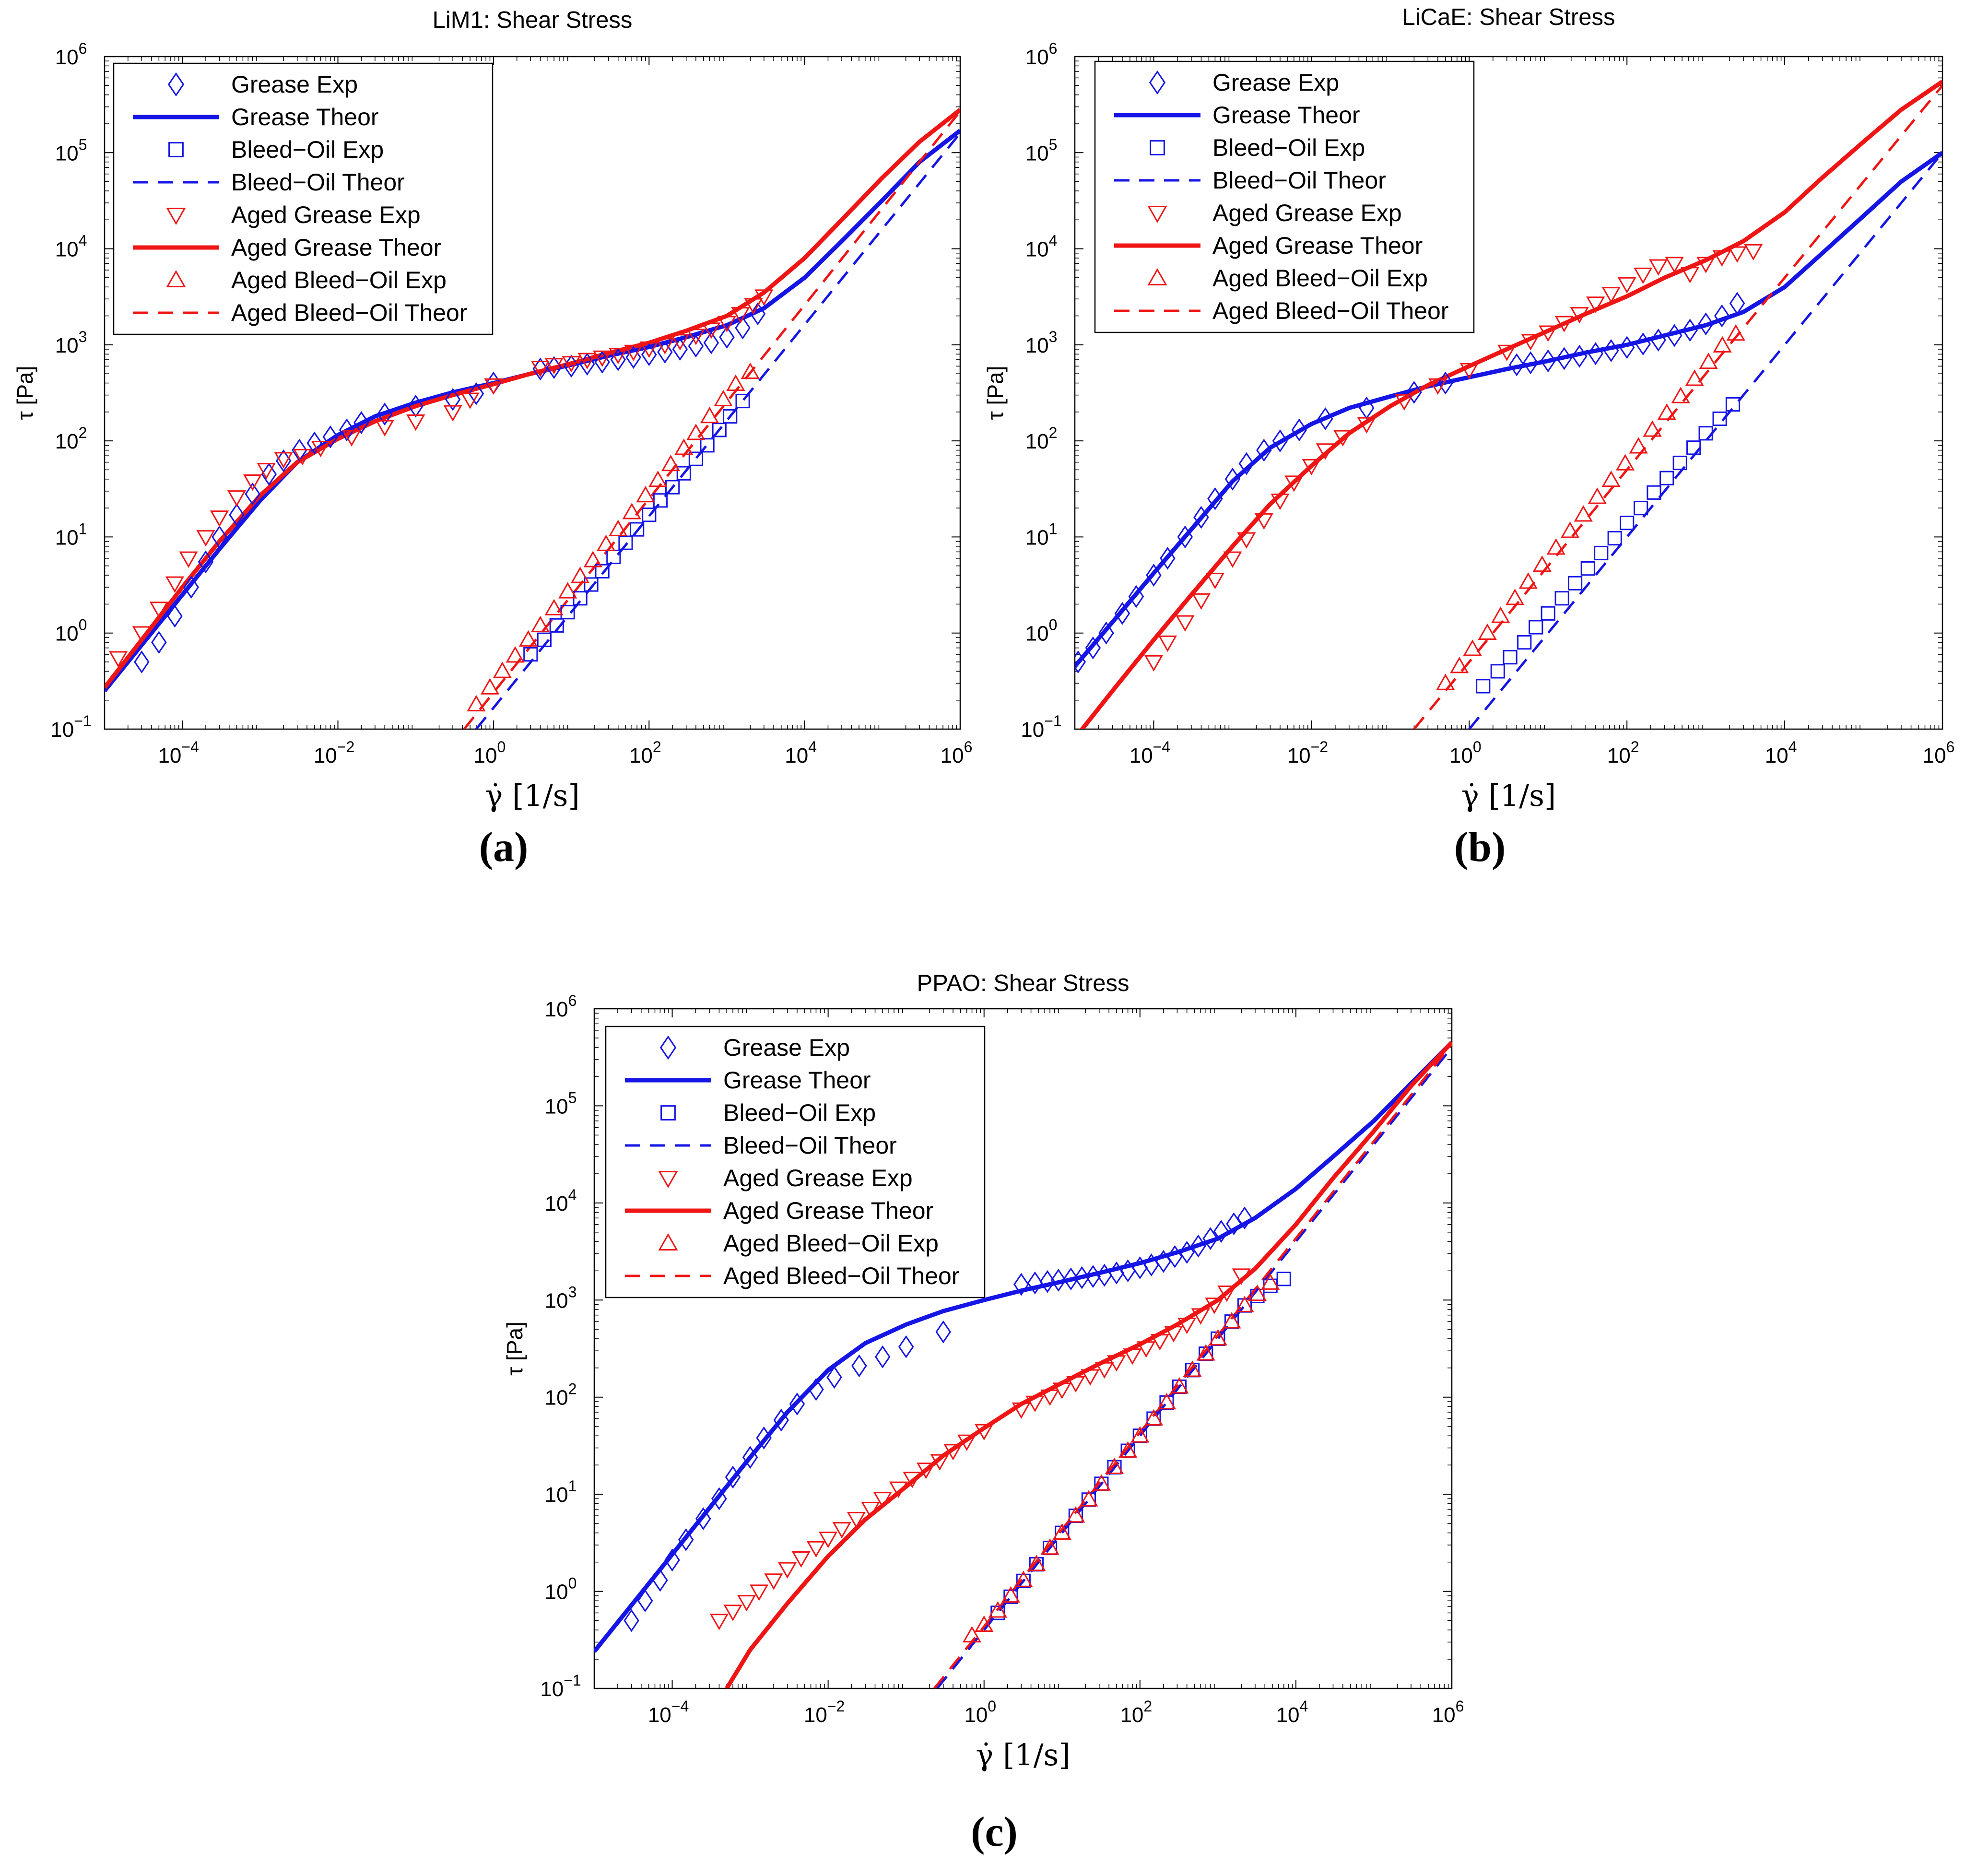 This screenshot has height=1876, width=1965. I want to click on y-tick-label: 10⁰, so click(561, 1590).